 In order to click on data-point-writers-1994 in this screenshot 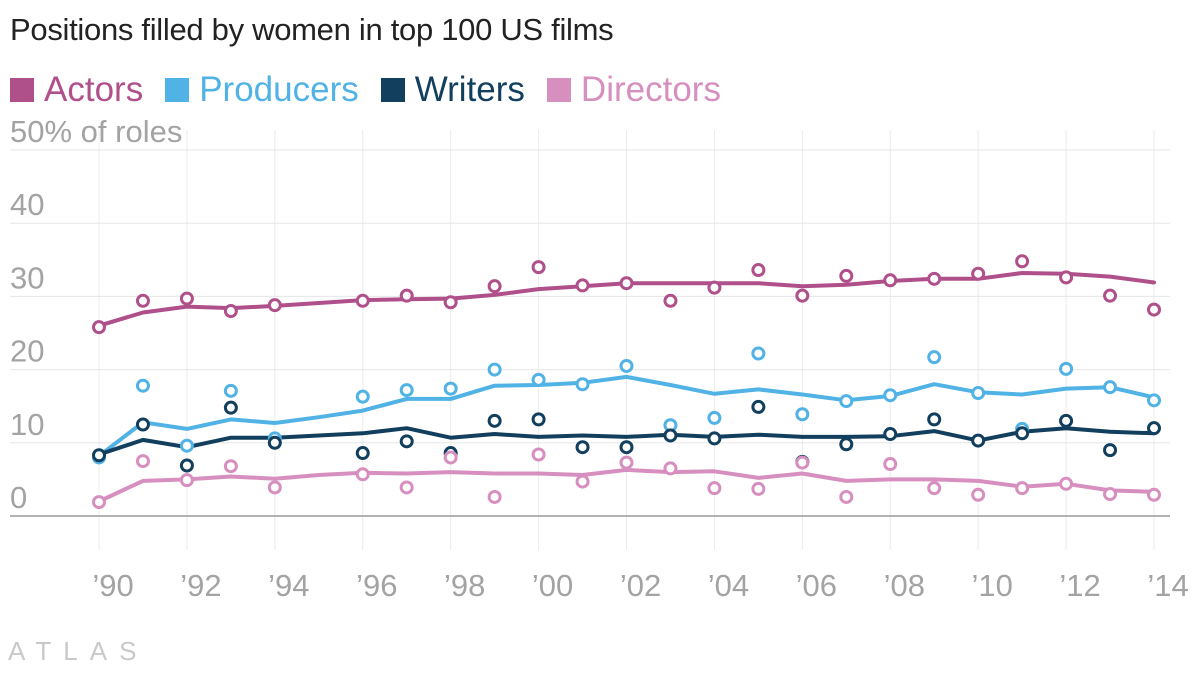, I will do `click(274, 442)`.